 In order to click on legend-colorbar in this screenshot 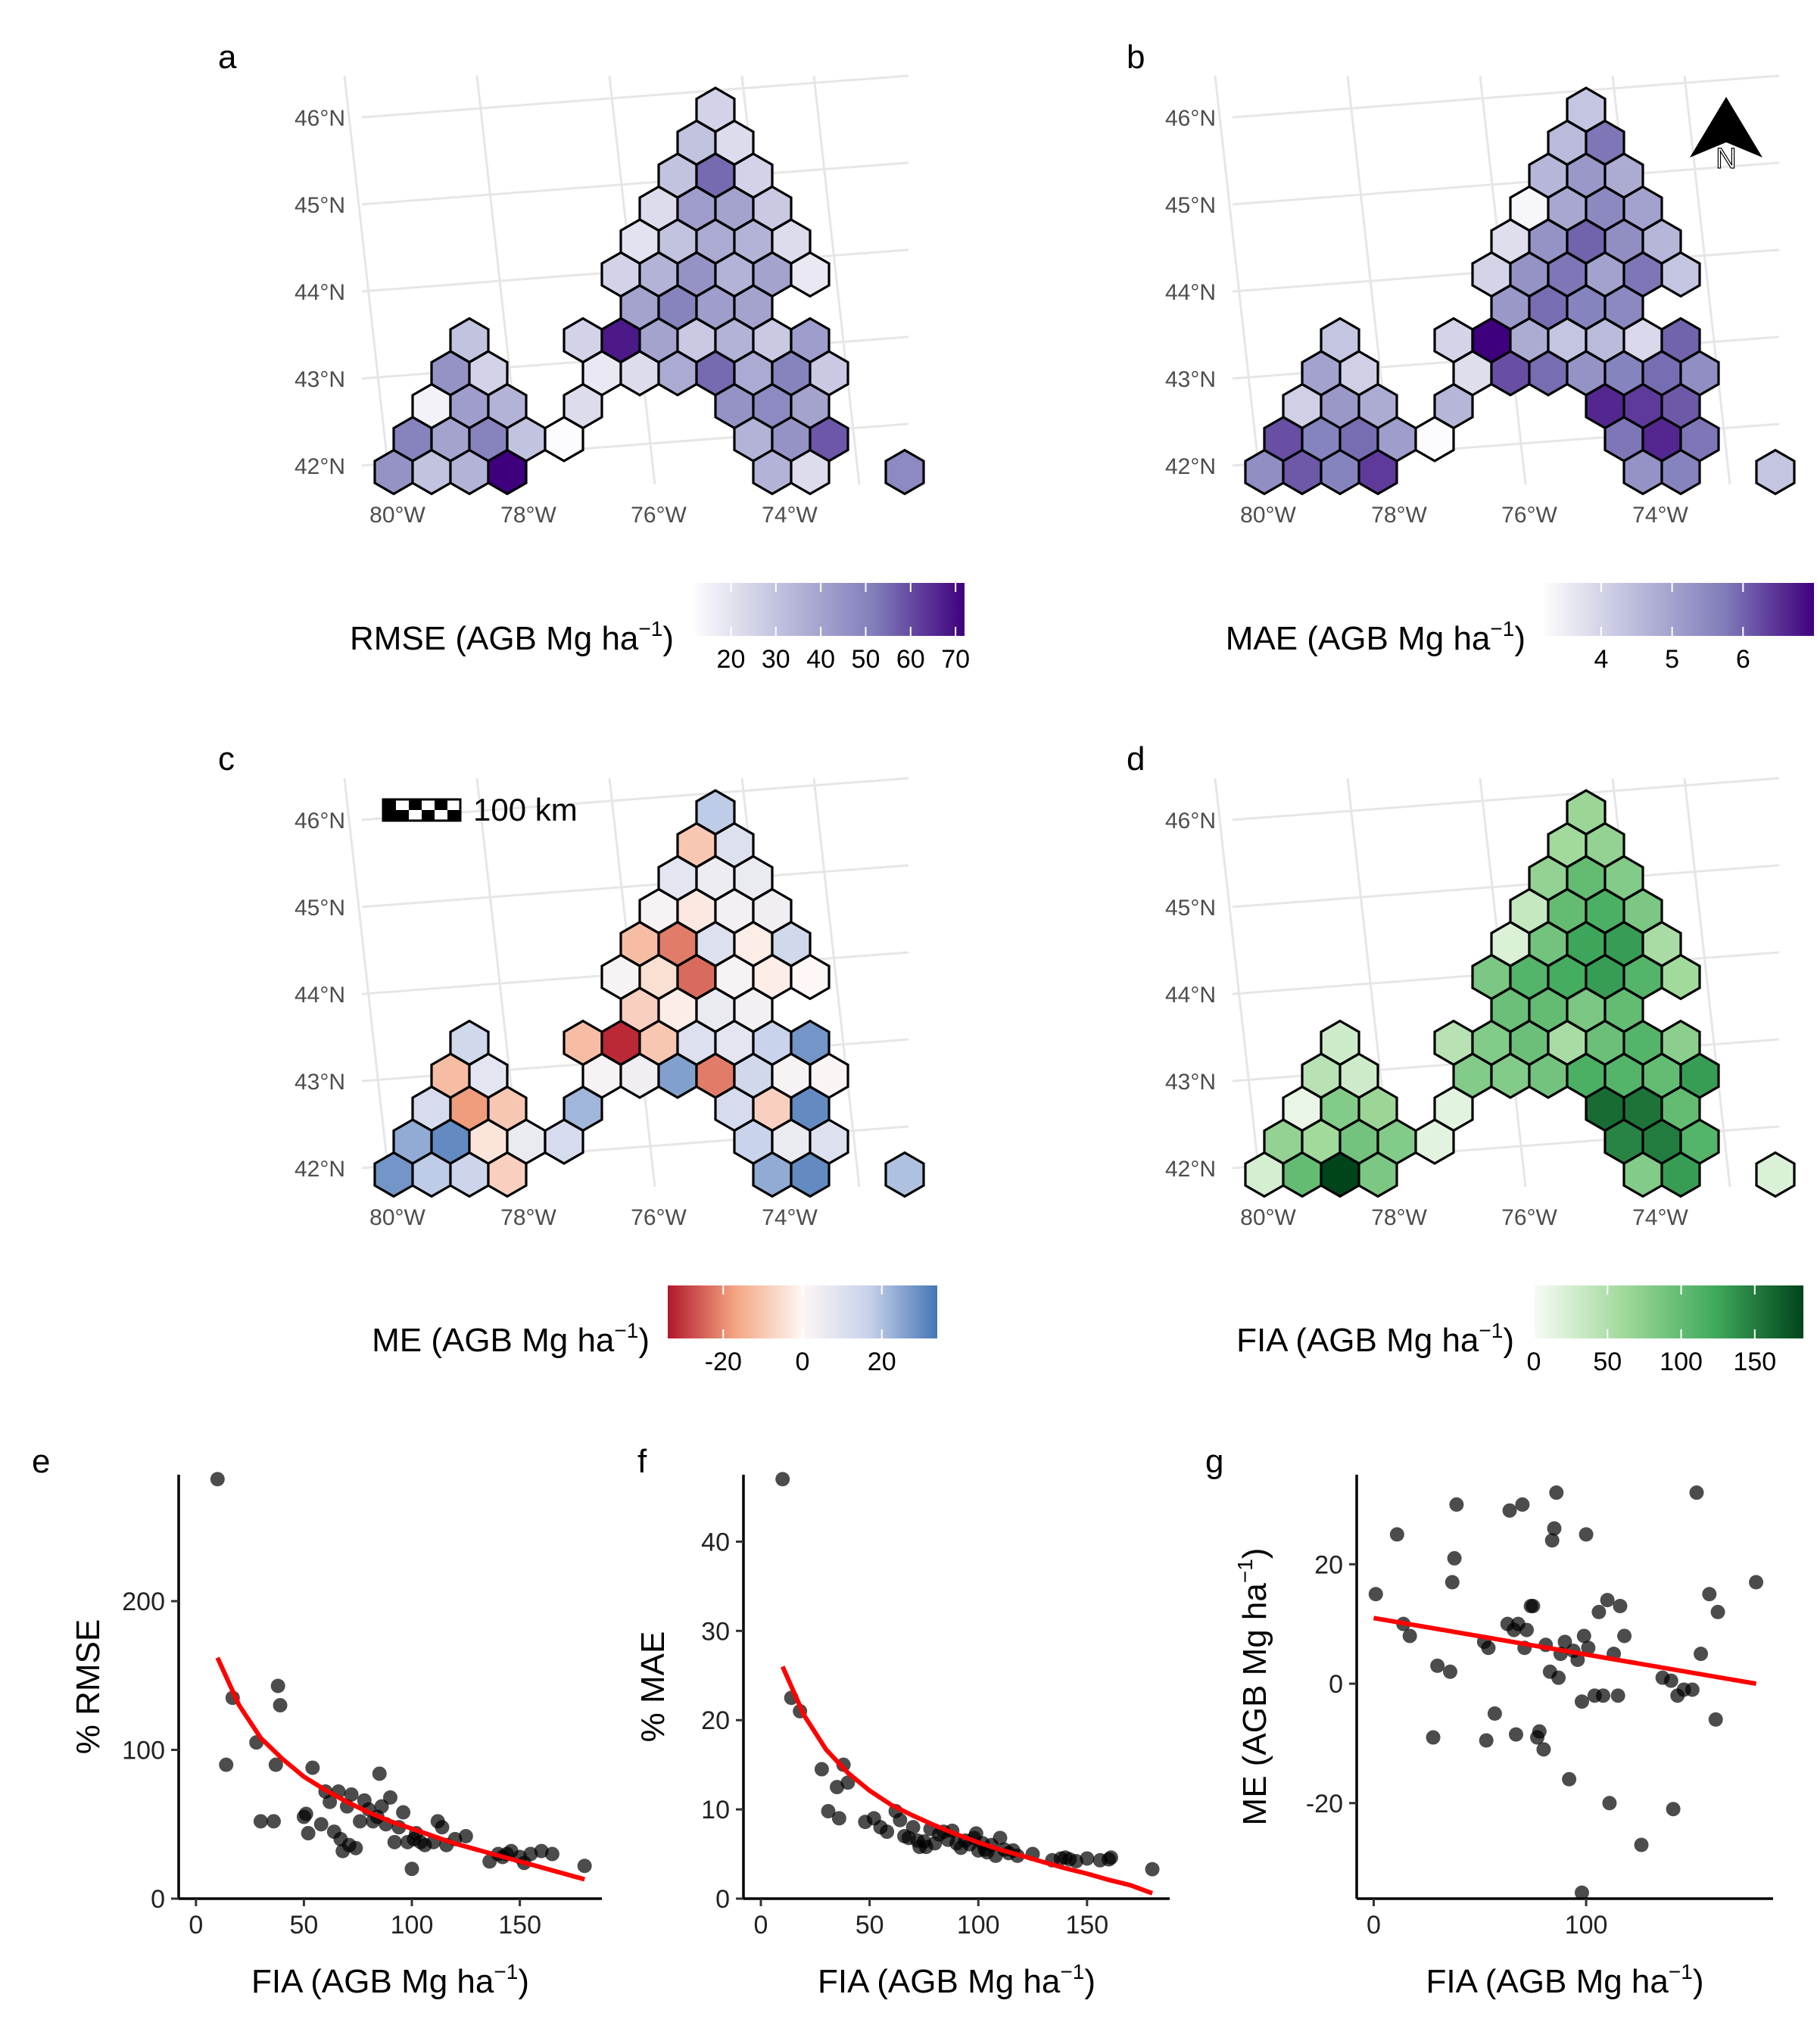, I will do `click(830, 609)`.